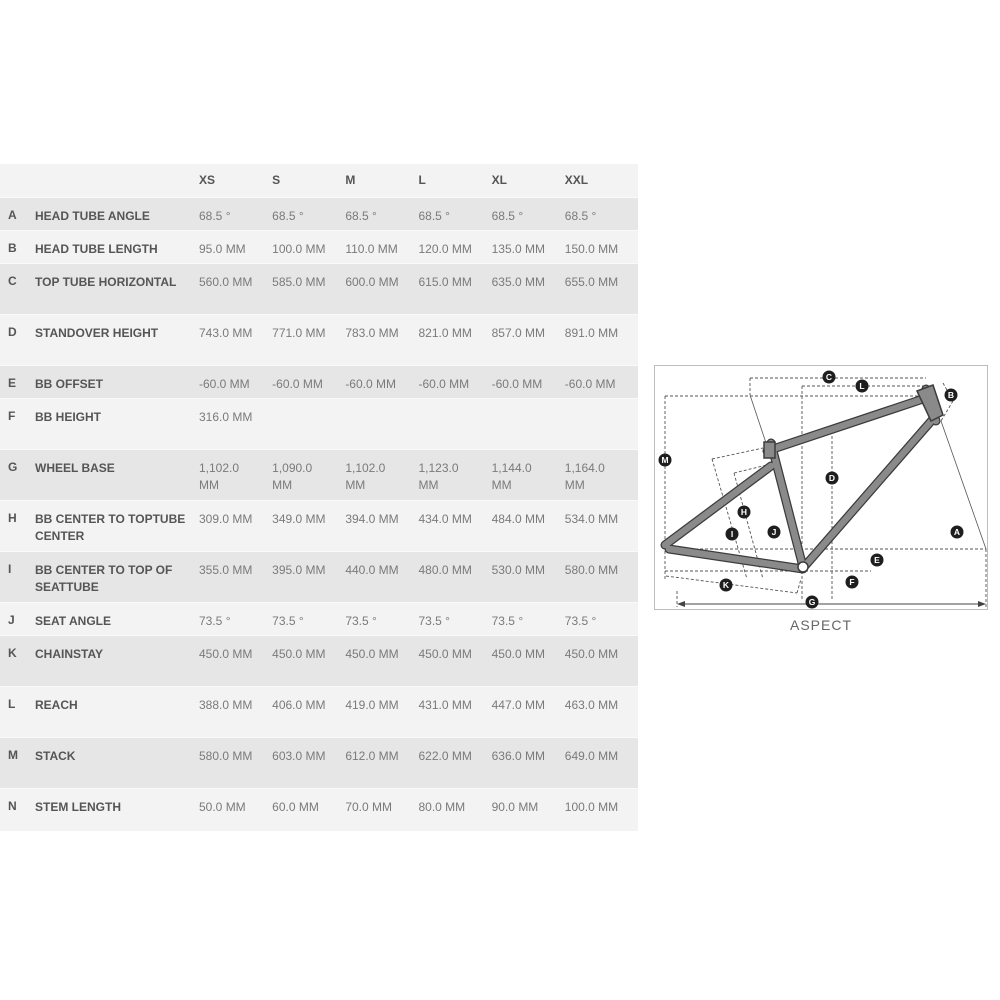 Image resolution: width=1000 pixels, height=1000 pixels. What do you see at coordinates (56, 704) in the screenshot?
I see `row-label: REACH` at bounding box center [56, 704].